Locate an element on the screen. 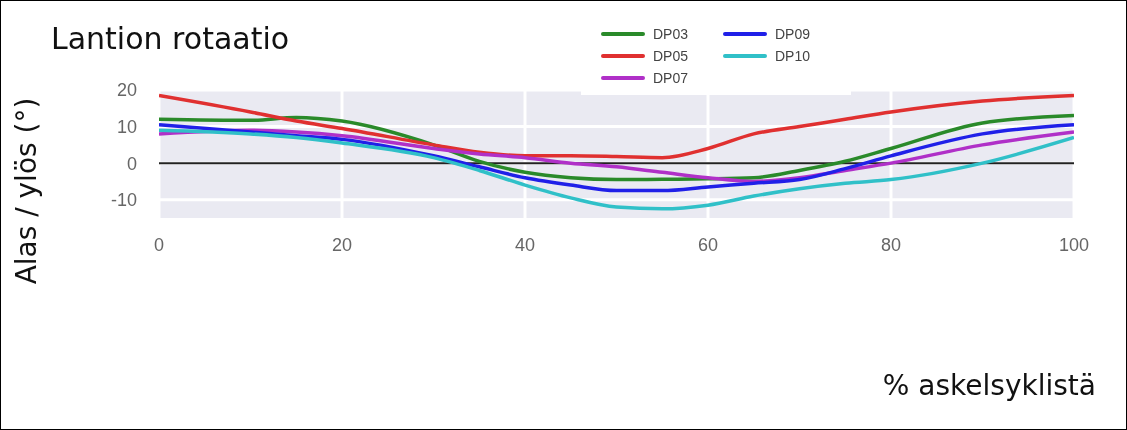  x-tick-label: 40 is located at coordinates (525, 244).